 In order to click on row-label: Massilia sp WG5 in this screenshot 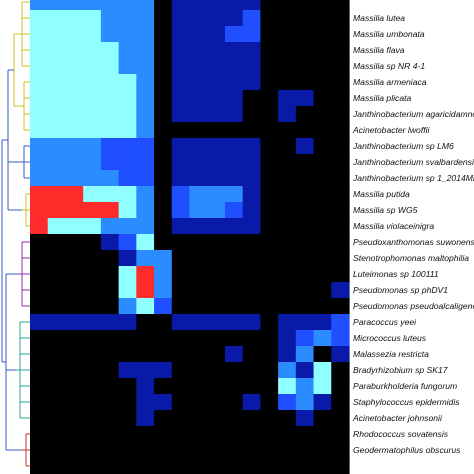, I will do `click(385, 210)`.